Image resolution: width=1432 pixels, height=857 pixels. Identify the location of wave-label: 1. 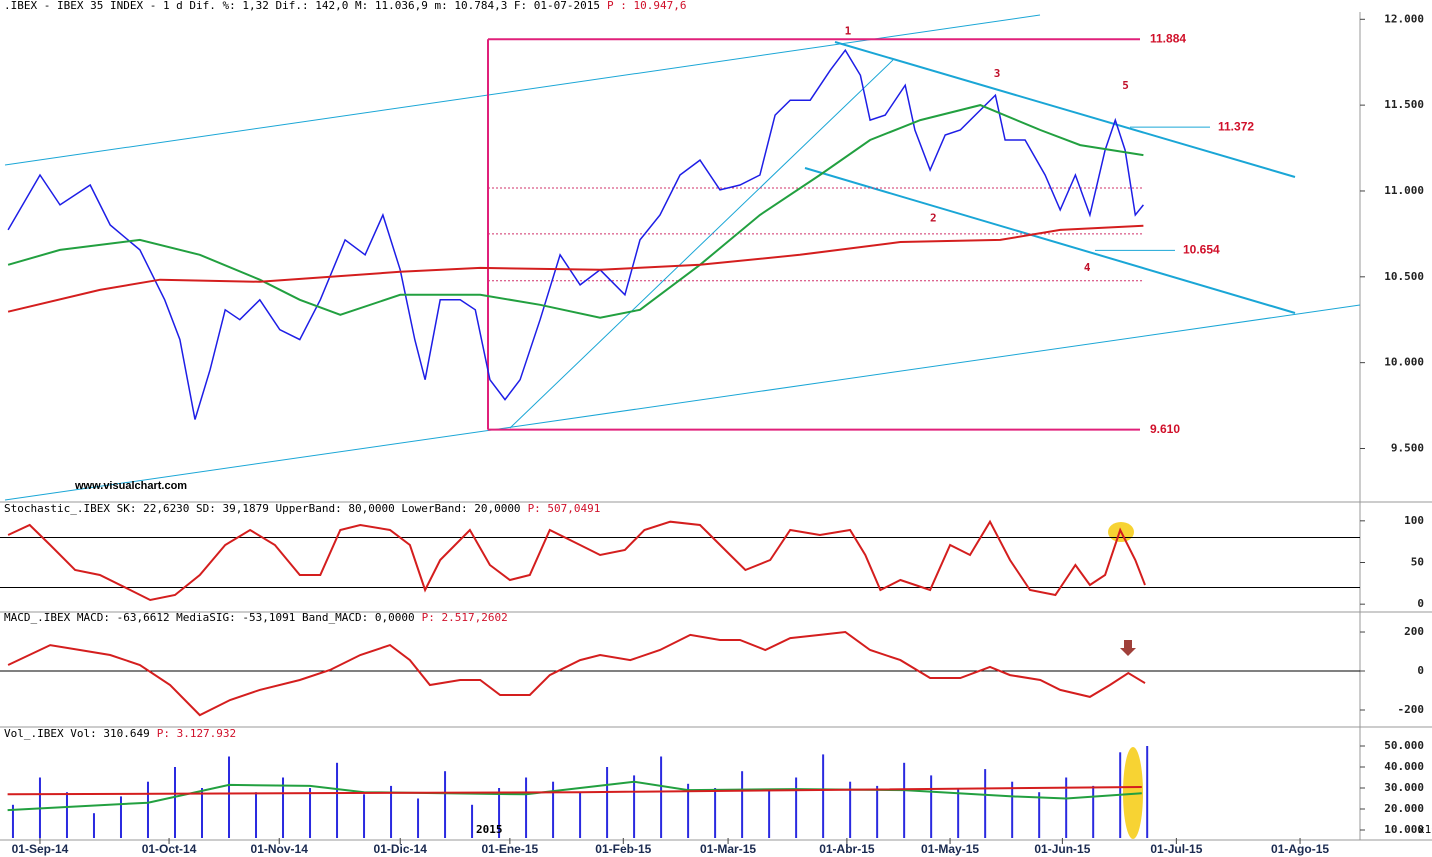
(848, 30).